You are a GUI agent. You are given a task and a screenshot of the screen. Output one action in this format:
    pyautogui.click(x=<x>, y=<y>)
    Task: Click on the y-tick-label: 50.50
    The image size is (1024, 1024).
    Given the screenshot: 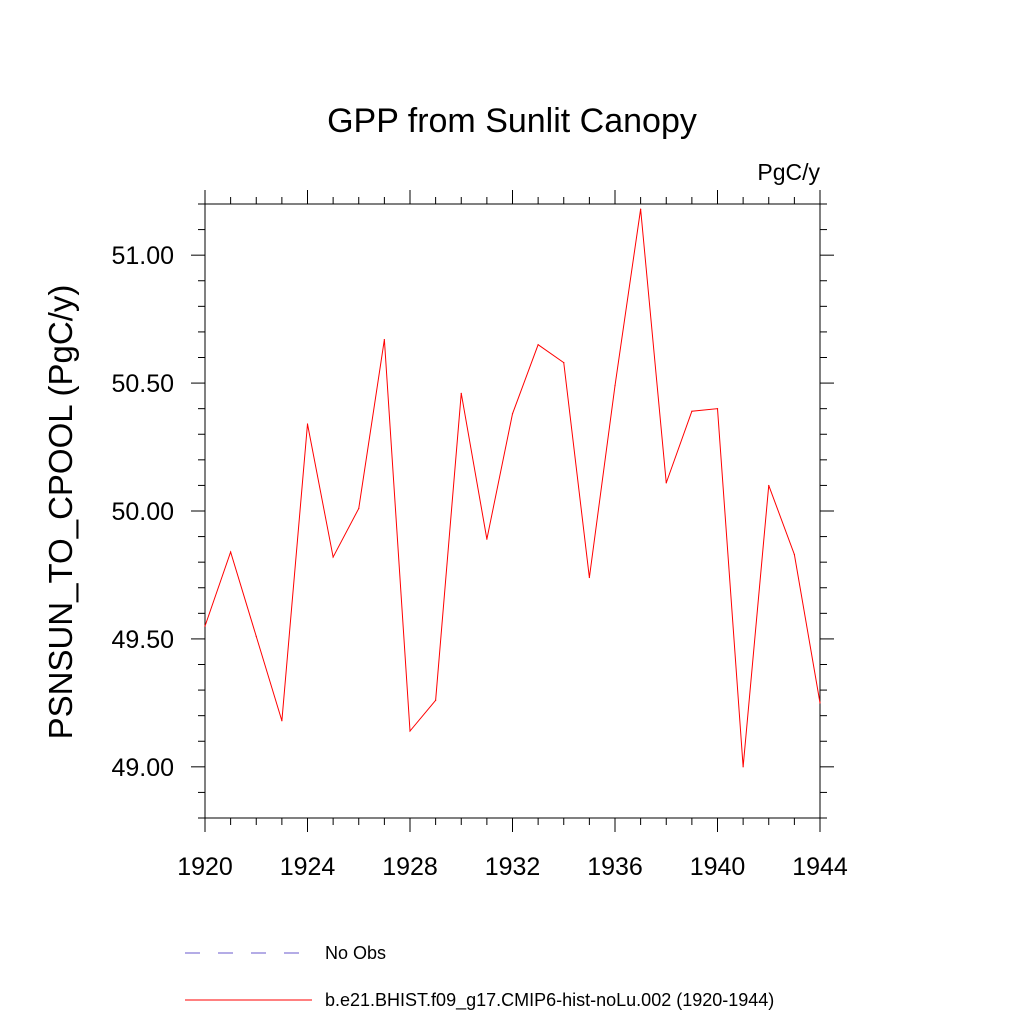 What is the action you would take?
    pyautogui.click(x=142, y=384)
    